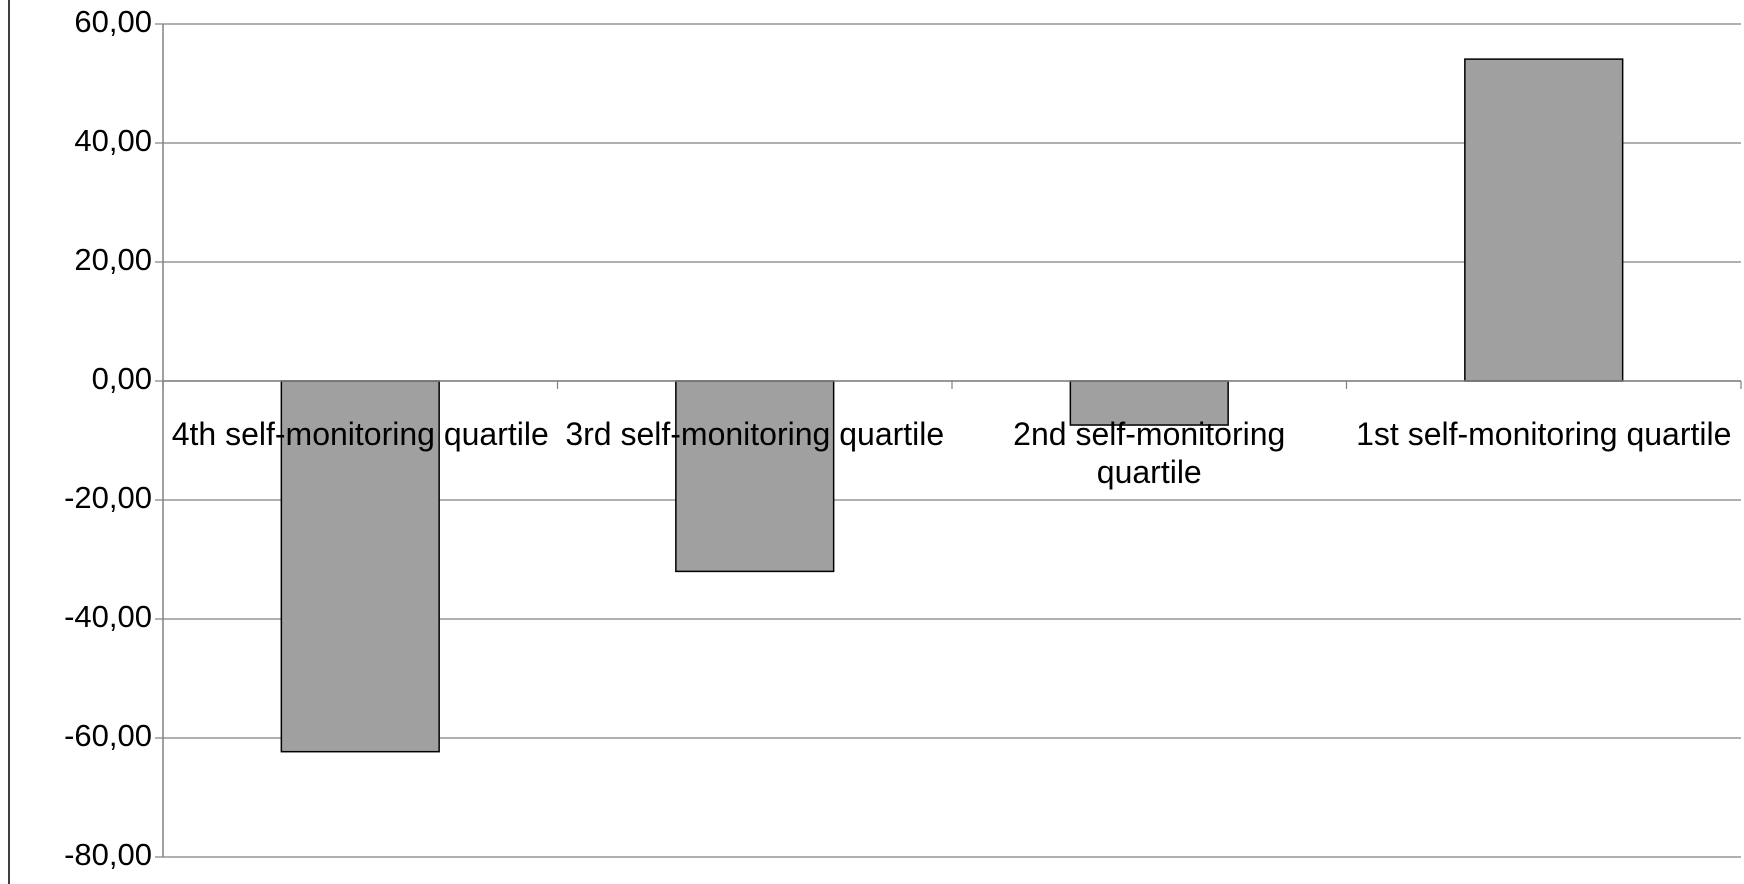 This screenshot has width=1744, height=884. What do you see at coordinates (1544, 434) in the screenshot?
I see `x-tick-label: 1st self-monitoring quartile` at bounding box center [1544, 434].